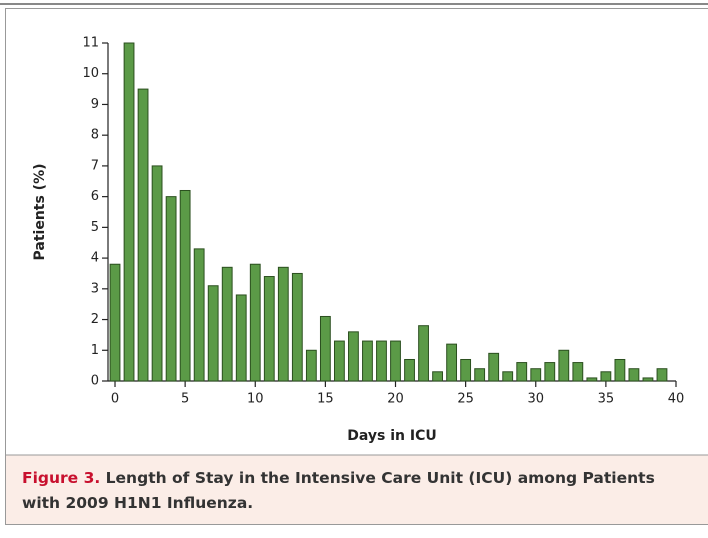  What do you see at coordinates (95, 350) in the screenshot?
I see `y-tick-label: 1` at bounding box center [95, 350].